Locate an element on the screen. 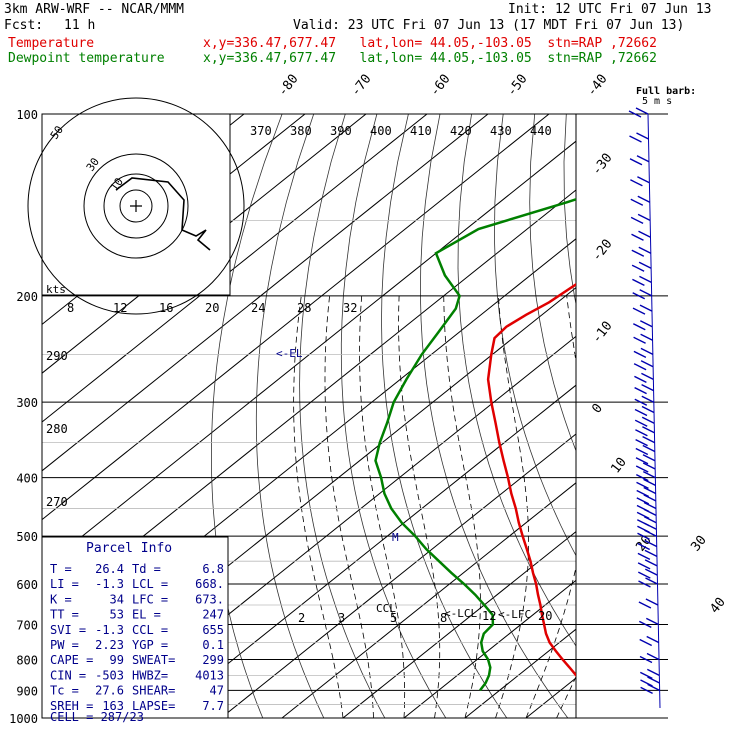 Image resolution: width=740 pixels, height=740 pixels. parcel-info-title: Parcel Info is located at coordinates (129, 548).